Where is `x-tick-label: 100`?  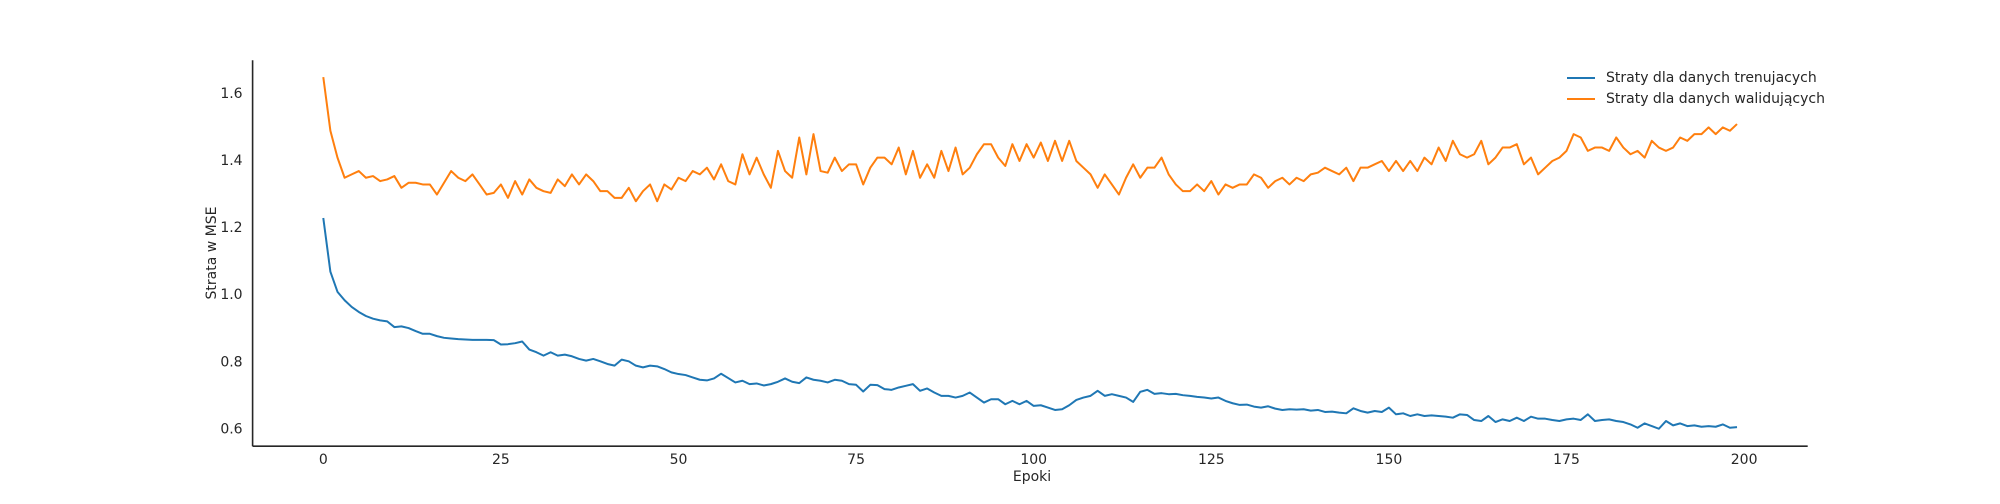 x-tick-label: 100 is located at coordinates (1033, 460).